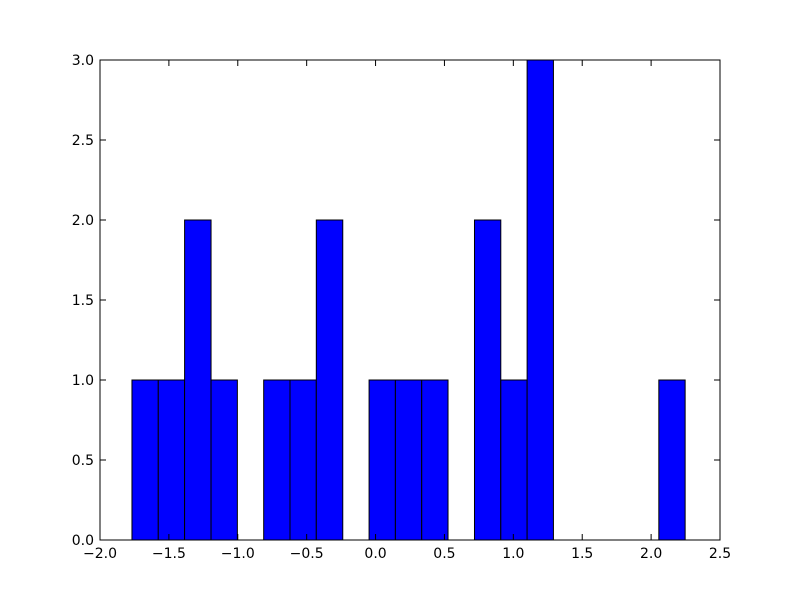 This screenshot has height=604, width=800. I want to click on x-tick-label: 1.0, so click(513, 554).